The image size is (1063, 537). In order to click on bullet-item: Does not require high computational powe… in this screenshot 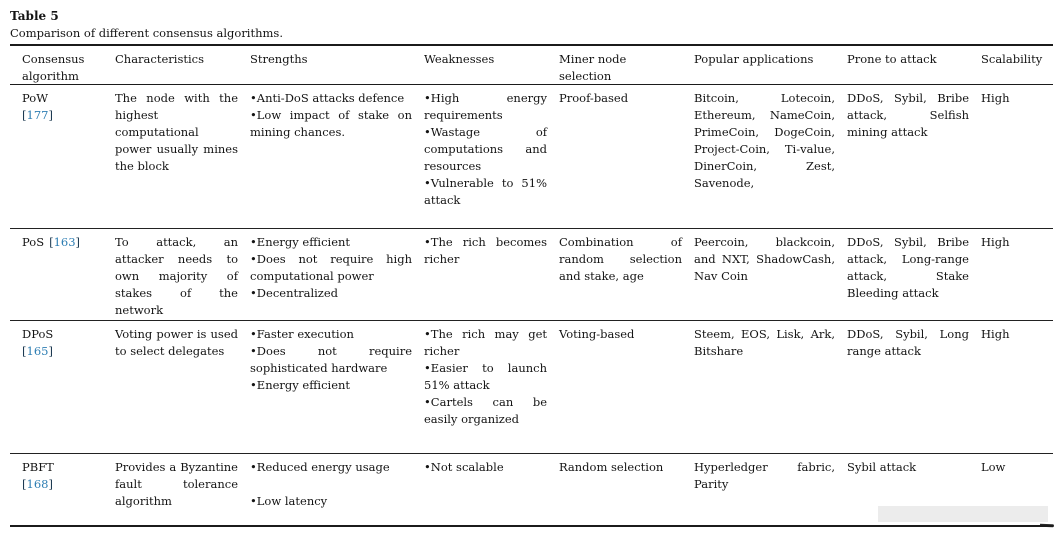, I will do `click(331, 268)`.